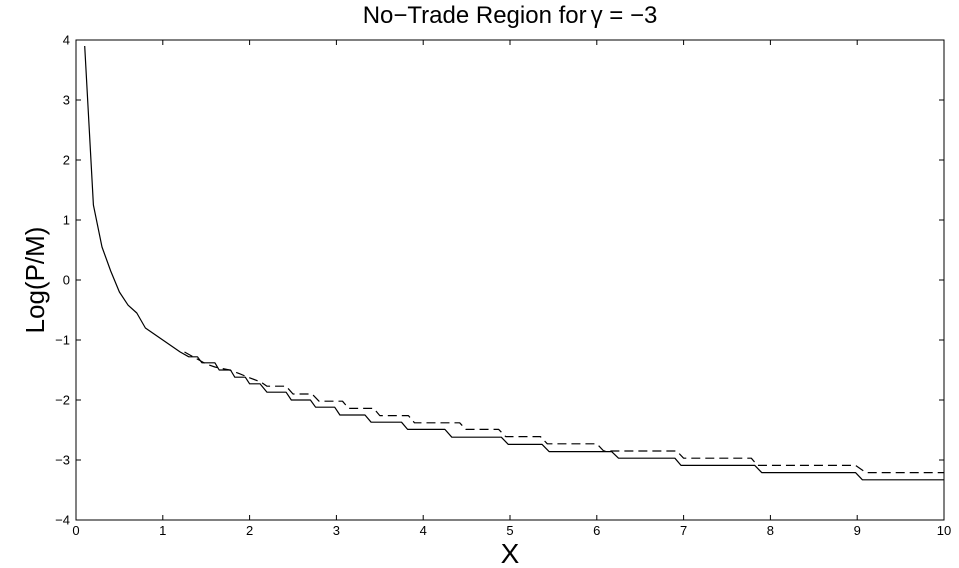  Describe the element at coordinates (66, 100) in the screenshot. I see `y-tick-label: 3` at that location.